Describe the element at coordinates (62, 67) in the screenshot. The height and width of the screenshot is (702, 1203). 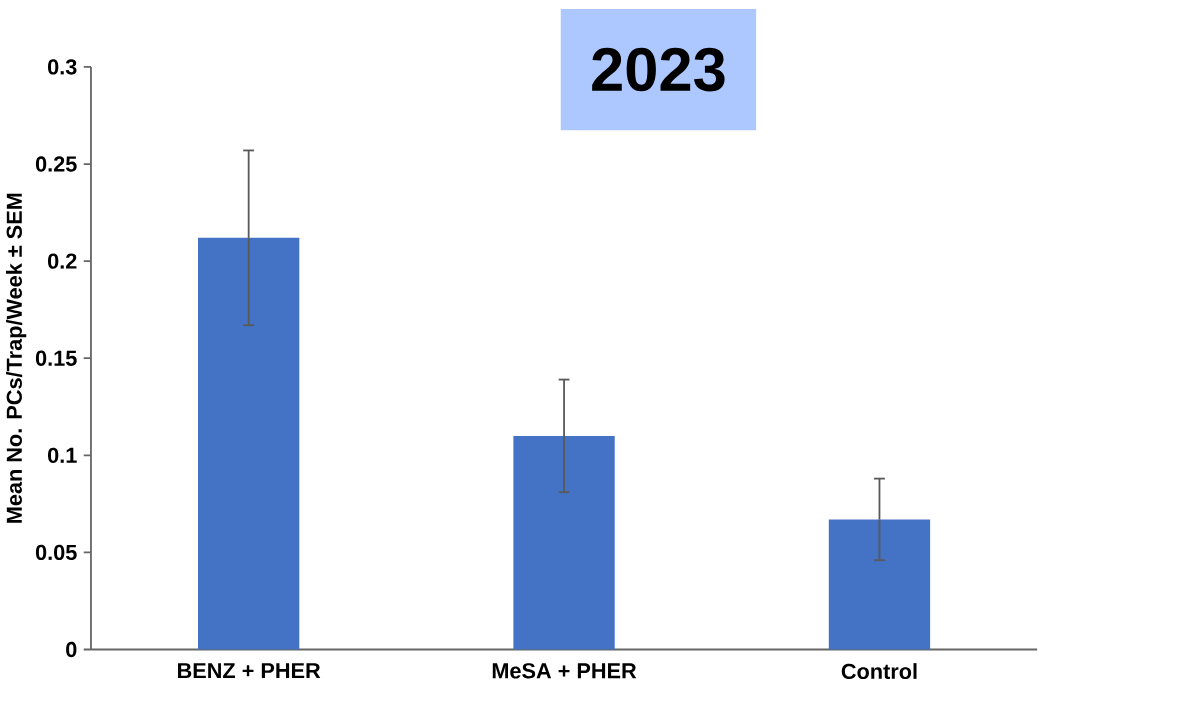
I see `y-tick-label: 0.3` at that location.